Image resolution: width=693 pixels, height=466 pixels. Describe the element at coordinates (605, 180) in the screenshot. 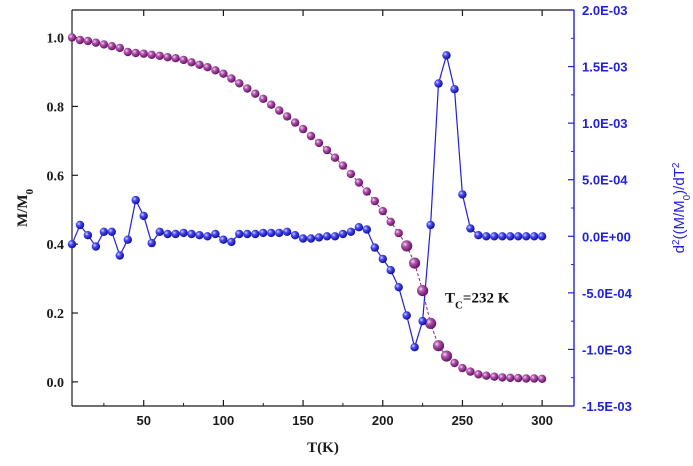

I see `y-right-tick-label: 5.0E-04` at that location.